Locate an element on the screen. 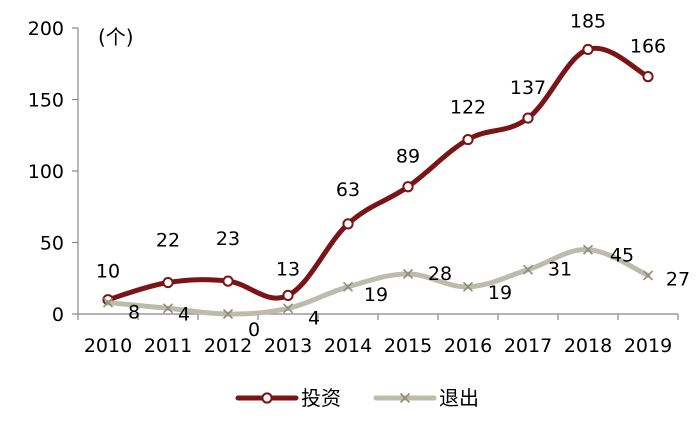 The width and height of the screenshot is (700, 428). x-tick-label: 2011 is located at coordinates (168, 346).